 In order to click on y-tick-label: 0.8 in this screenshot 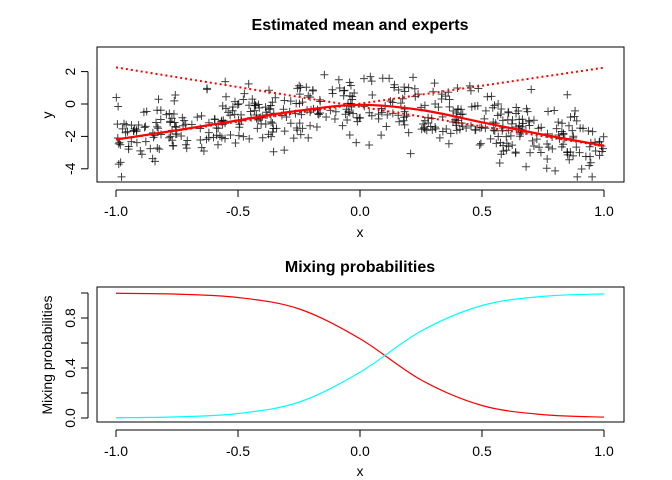, I will do `click(70, 318)`.